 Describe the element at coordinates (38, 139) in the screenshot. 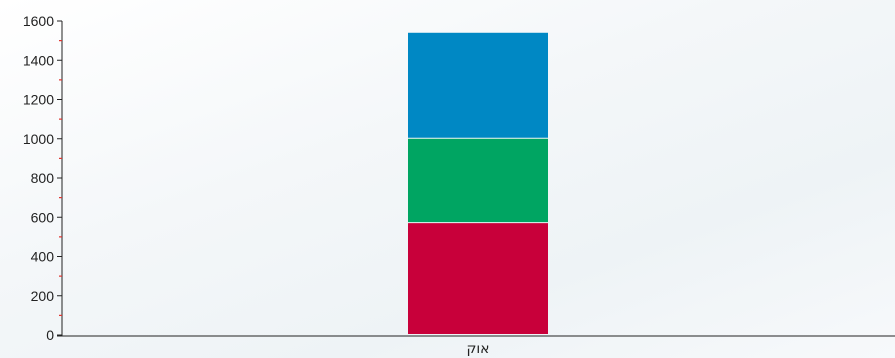

I see `y-tick-label: 1000` at that location.